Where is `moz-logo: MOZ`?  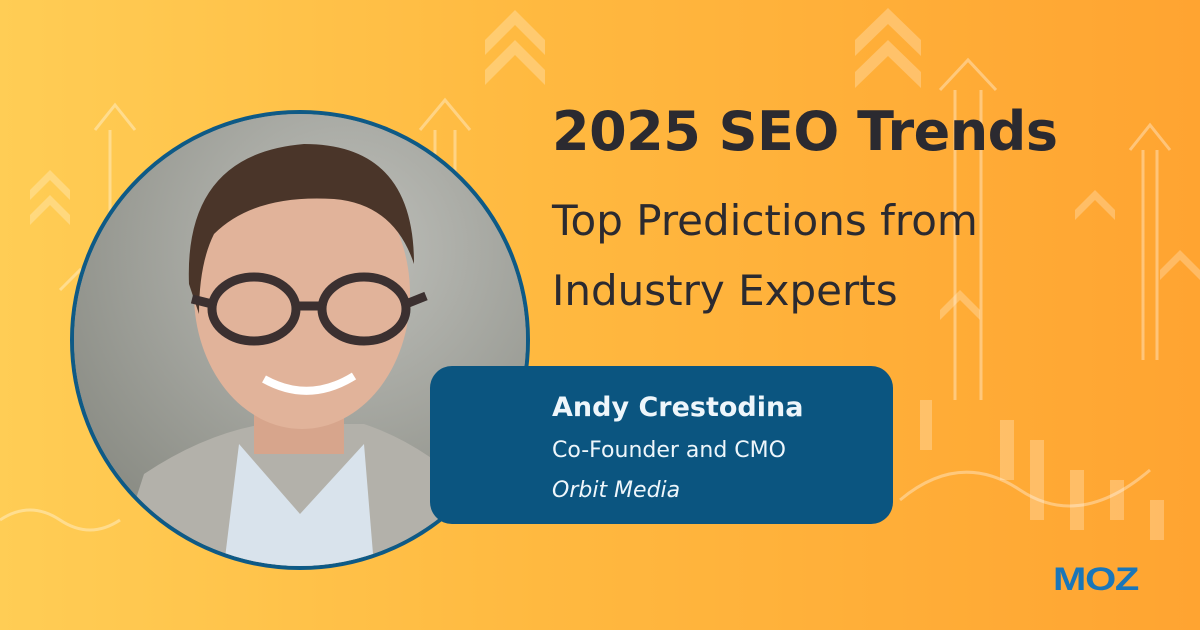
moz-logo: MOZ is located at coordinates (1096, 579).